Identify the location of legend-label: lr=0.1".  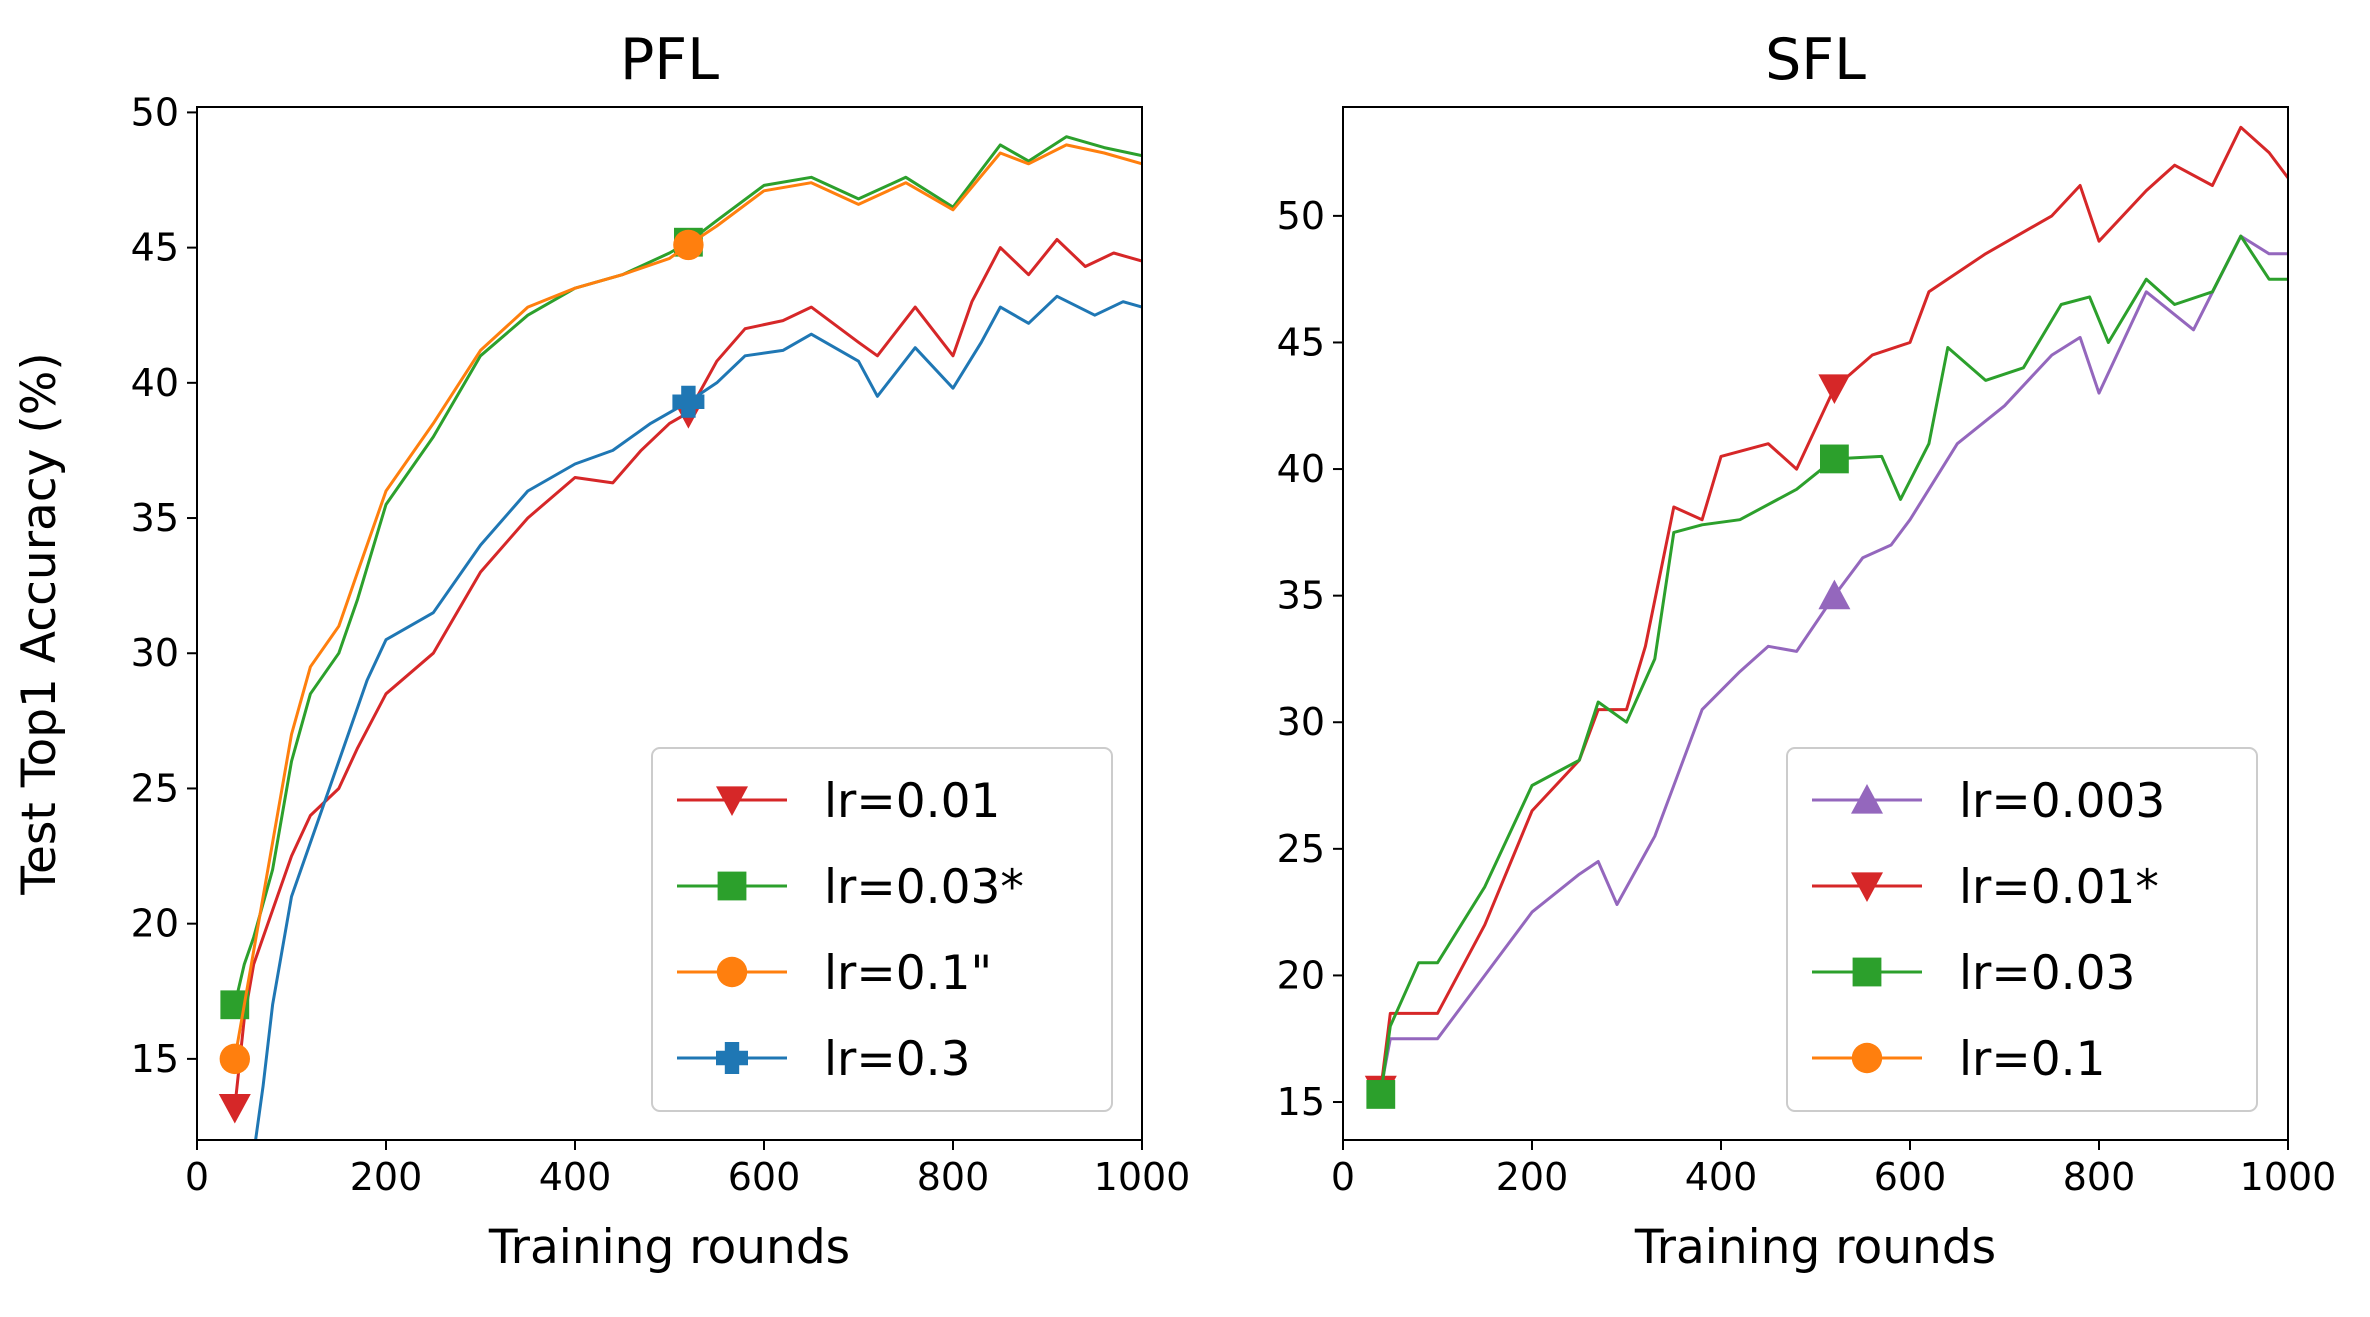
(908, 973).